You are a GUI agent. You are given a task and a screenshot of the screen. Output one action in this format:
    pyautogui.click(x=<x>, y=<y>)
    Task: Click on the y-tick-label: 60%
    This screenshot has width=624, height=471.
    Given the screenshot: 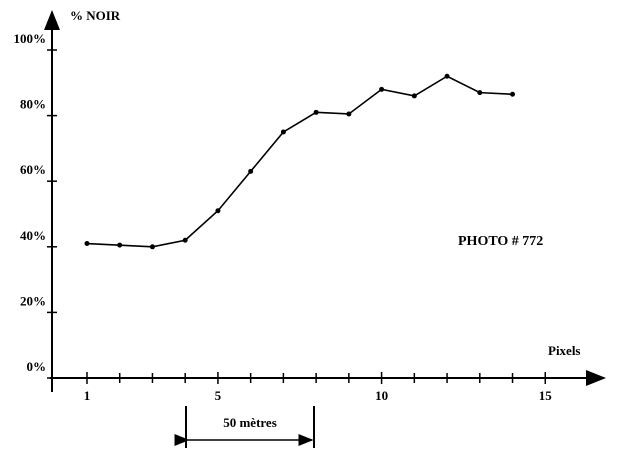 What is the action you would take?
    pyautogui.click(x=33, y=169)
    